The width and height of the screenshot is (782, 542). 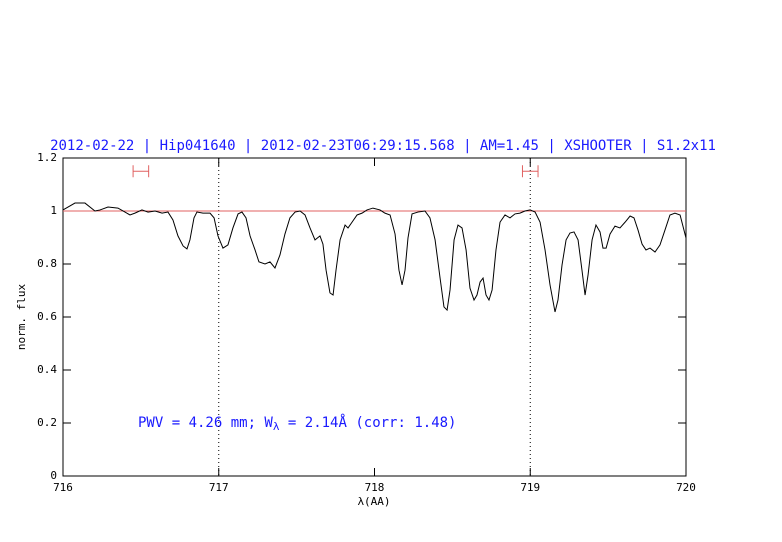 What do you see at coordinates (219, 487) in the screenshot?
I see `x-tick-label: 717` at bounding box center [219, 487].